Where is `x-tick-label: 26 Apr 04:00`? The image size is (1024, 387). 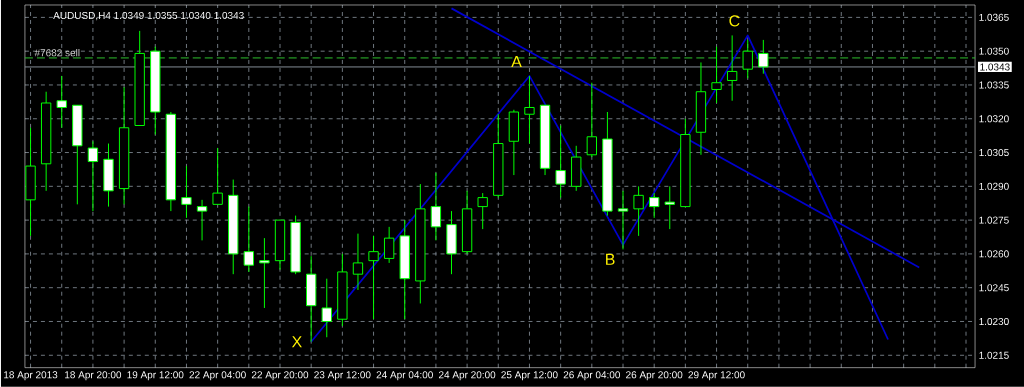
x-tick-label: 26 Apr 04:00 is located at coordinates (592, 376).